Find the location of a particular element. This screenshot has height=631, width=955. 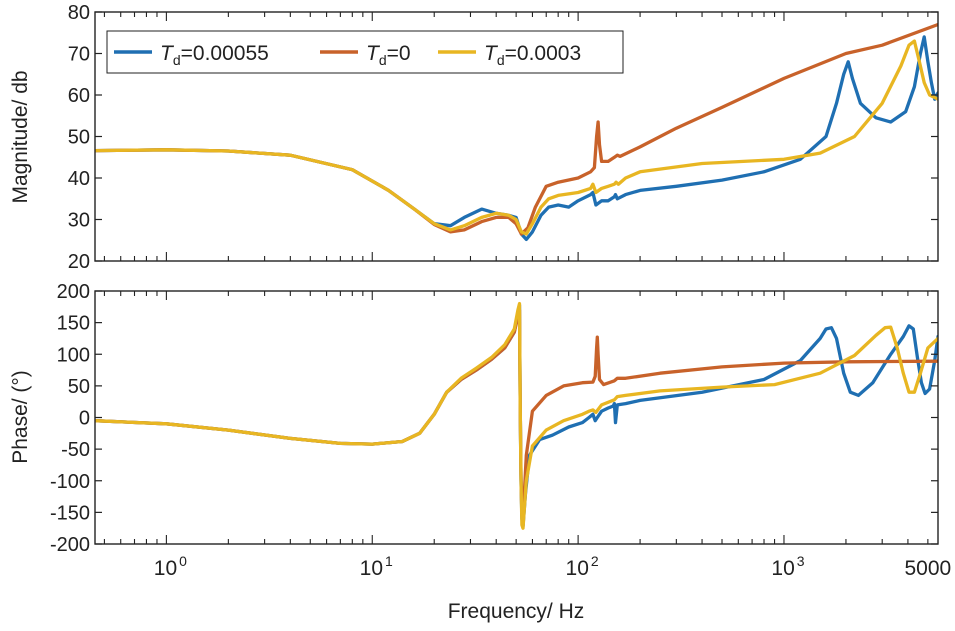

legend-box is located at coordinates (365, 52).